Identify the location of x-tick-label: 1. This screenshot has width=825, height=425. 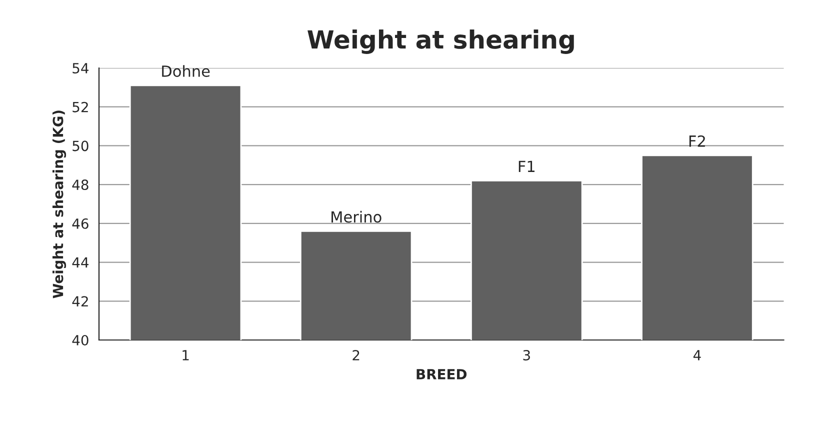
(185, 355).